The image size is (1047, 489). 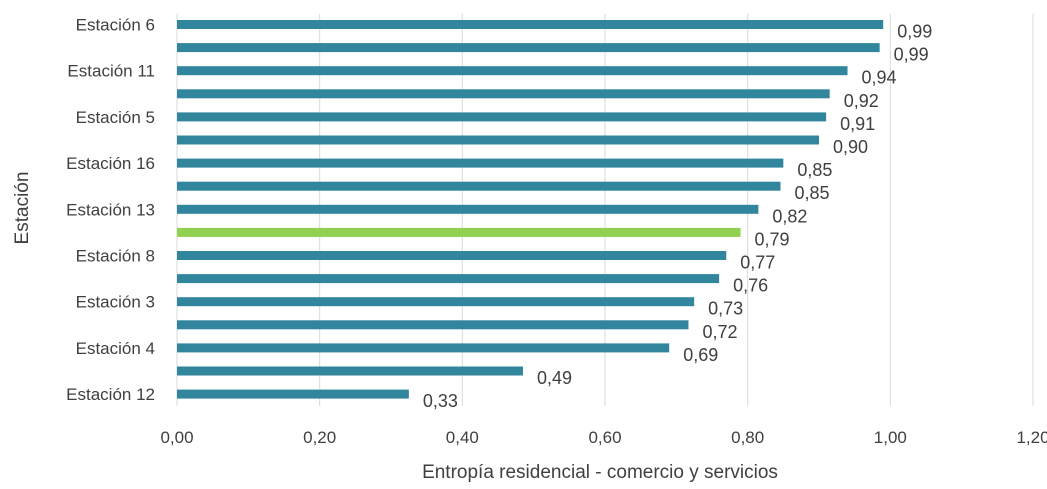 What do you see at coordinates (789, 216) in the screenshot?
I see `data-label: 0,82` at bounding box center [789, 216].